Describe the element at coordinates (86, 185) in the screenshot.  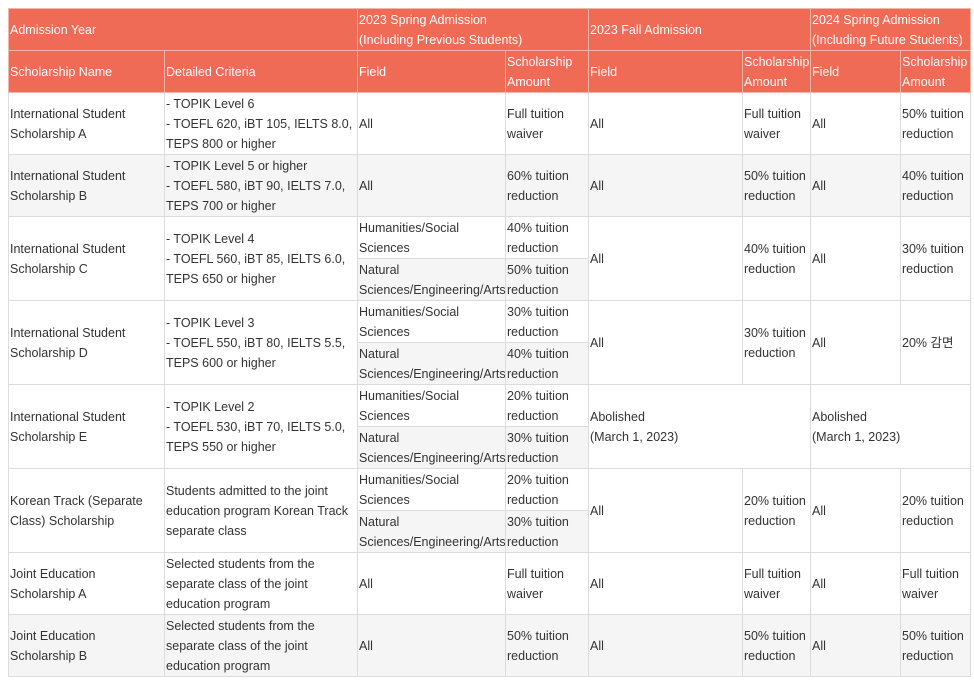
I see `scholarship-name: International Student Scholarship B` at that location.